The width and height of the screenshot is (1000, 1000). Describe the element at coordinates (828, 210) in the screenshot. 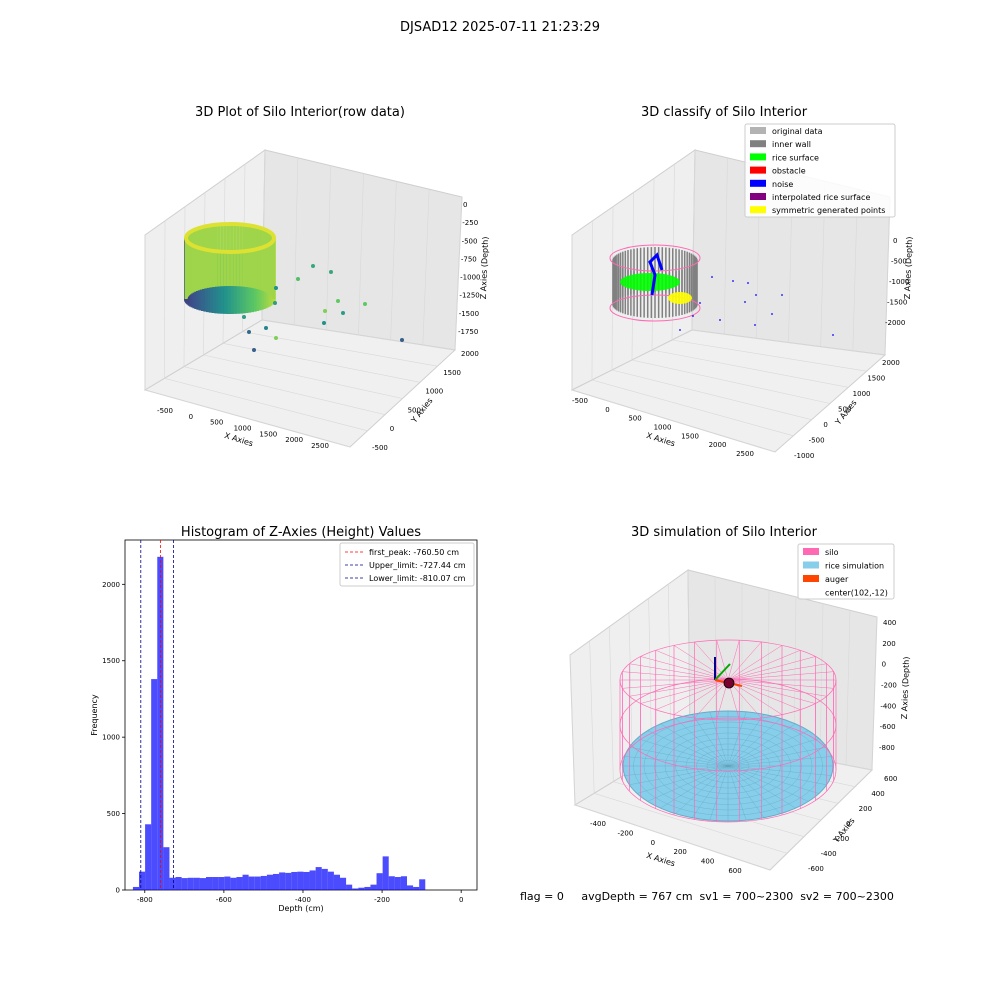

I see `cls-legend-label: symmetric generated points` at that location.